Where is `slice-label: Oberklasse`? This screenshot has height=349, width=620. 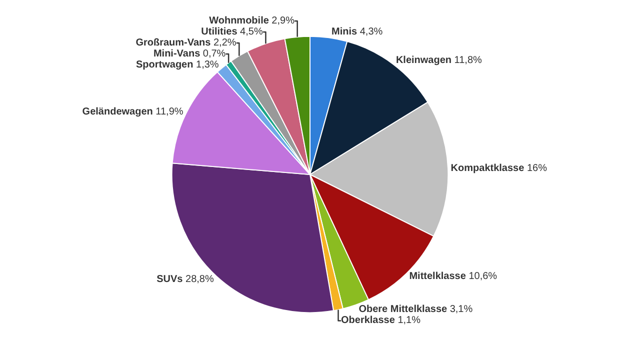
slice-label: Oberklasse is located at coordinates (368, 320).